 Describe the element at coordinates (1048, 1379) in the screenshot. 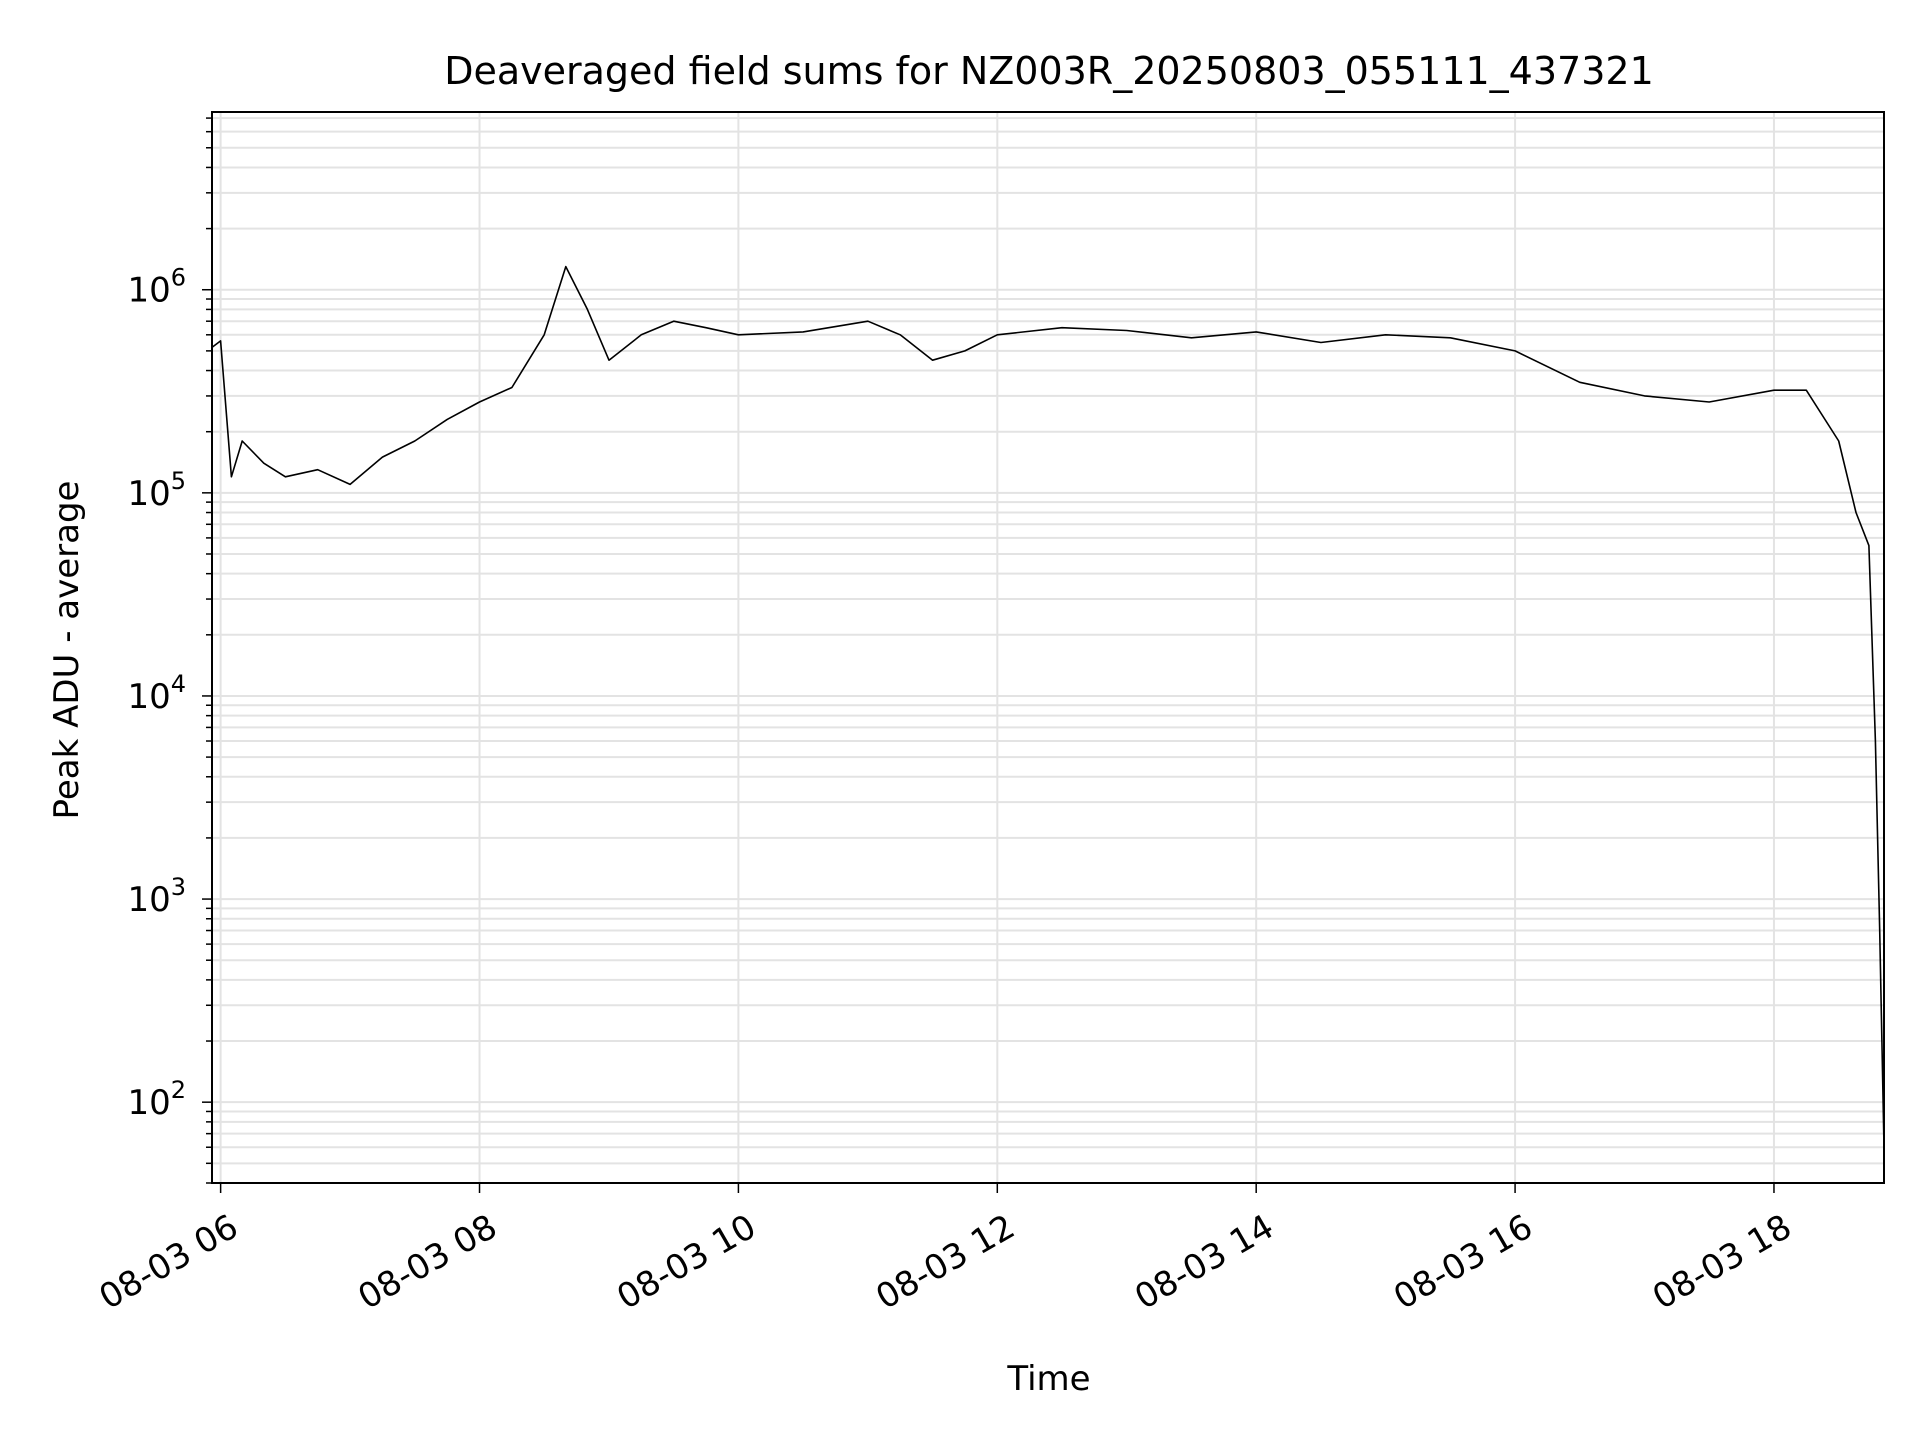

I see `x-axis-label: Time` at that location.